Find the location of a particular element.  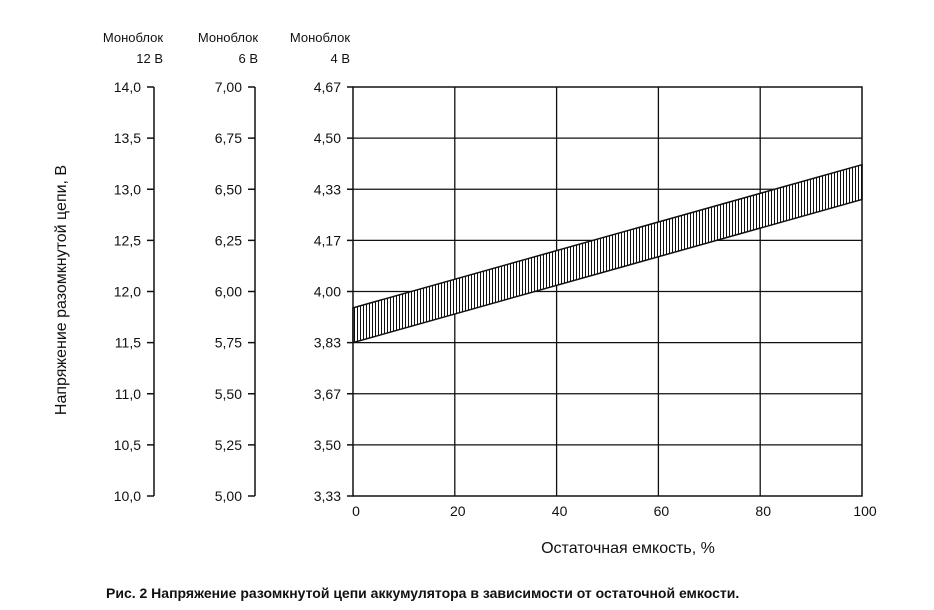

y-tick-label: 12,5 is located at coordinates (127, 240).